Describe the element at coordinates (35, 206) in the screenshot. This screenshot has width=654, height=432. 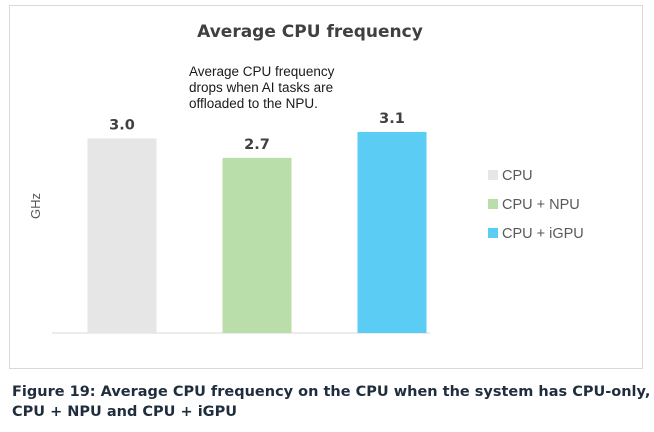
I see `y-axis-label: GHz` at that location.